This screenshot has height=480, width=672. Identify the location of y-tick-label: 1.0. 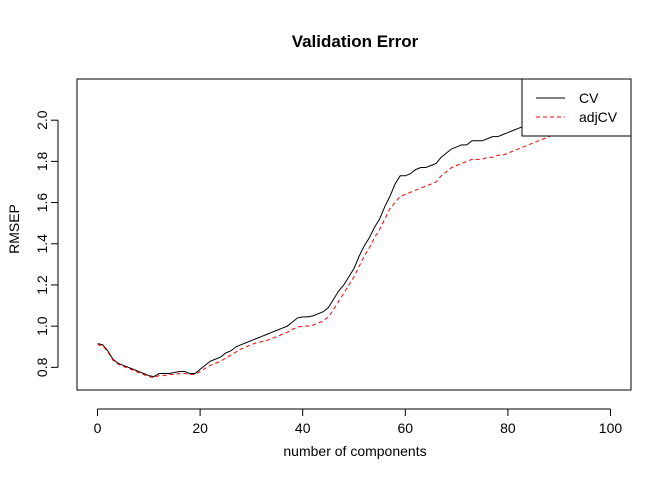
(42, 326).